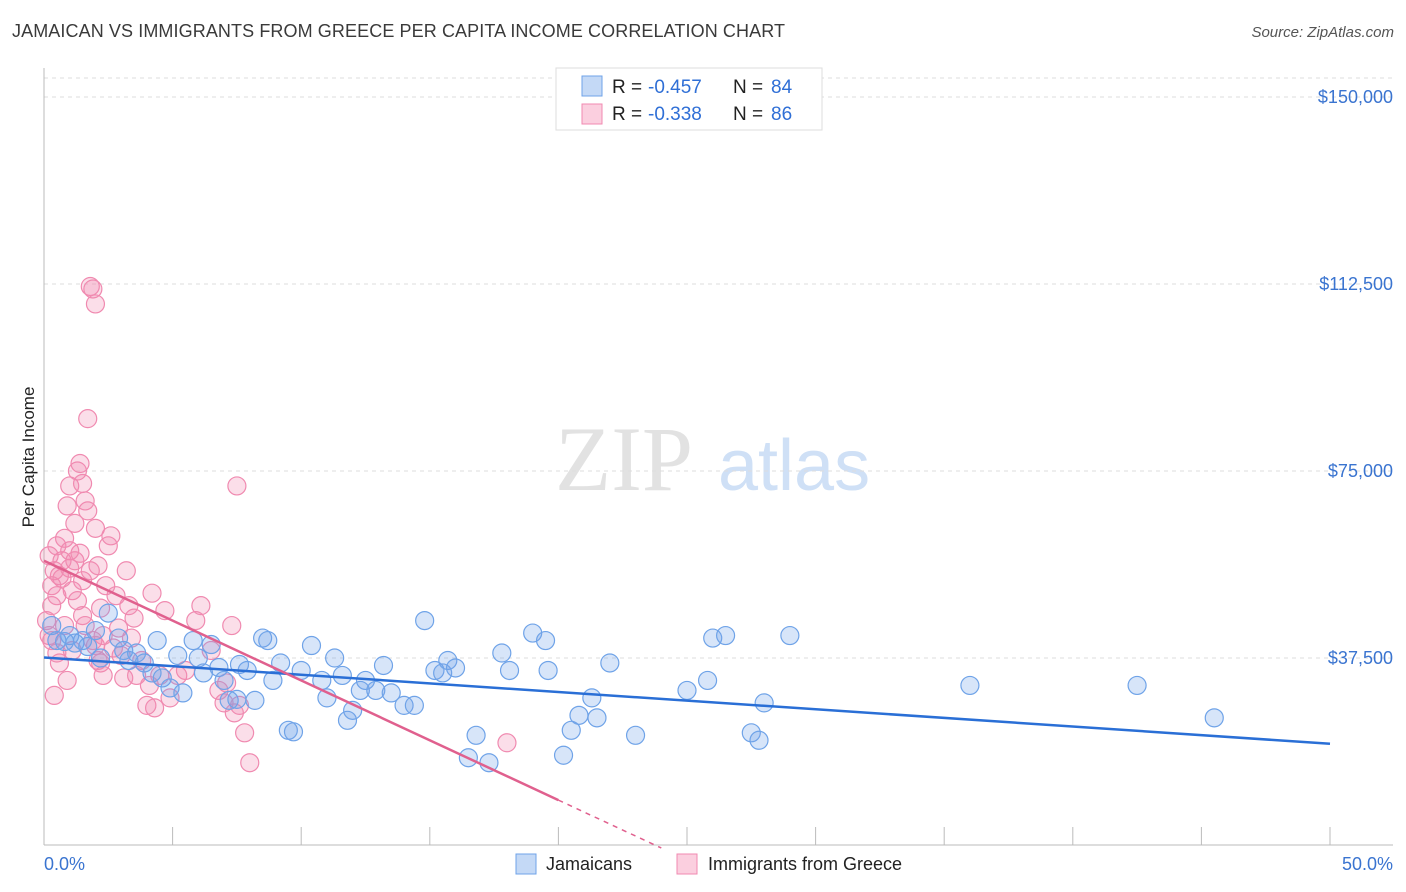 The width and height of the screenshot is (1406, 892). What do you see at coordinates (624, 459) in the screenshot?
I see `watermark-zip: ZIP` at bounding box center [624, 459].